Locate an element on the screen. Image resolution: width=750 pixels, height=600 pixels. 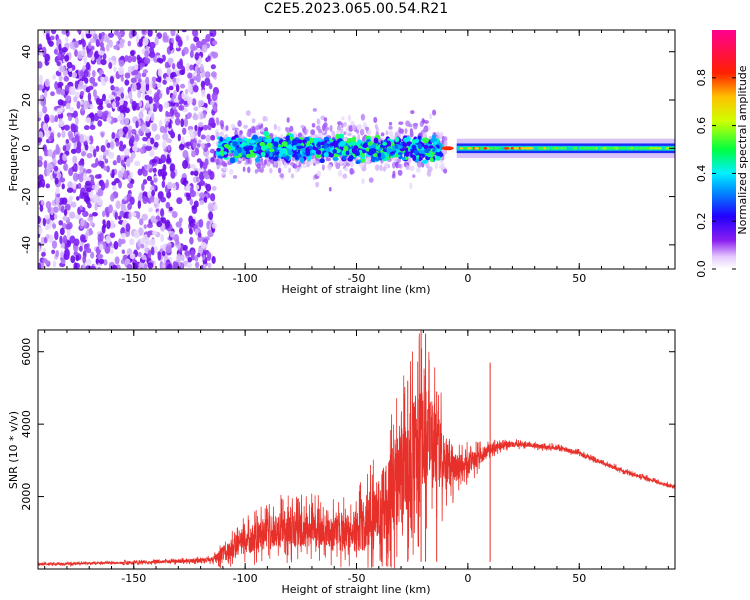
spectrogram-x-tick-label: 50 is located at coordinates (579, 278).